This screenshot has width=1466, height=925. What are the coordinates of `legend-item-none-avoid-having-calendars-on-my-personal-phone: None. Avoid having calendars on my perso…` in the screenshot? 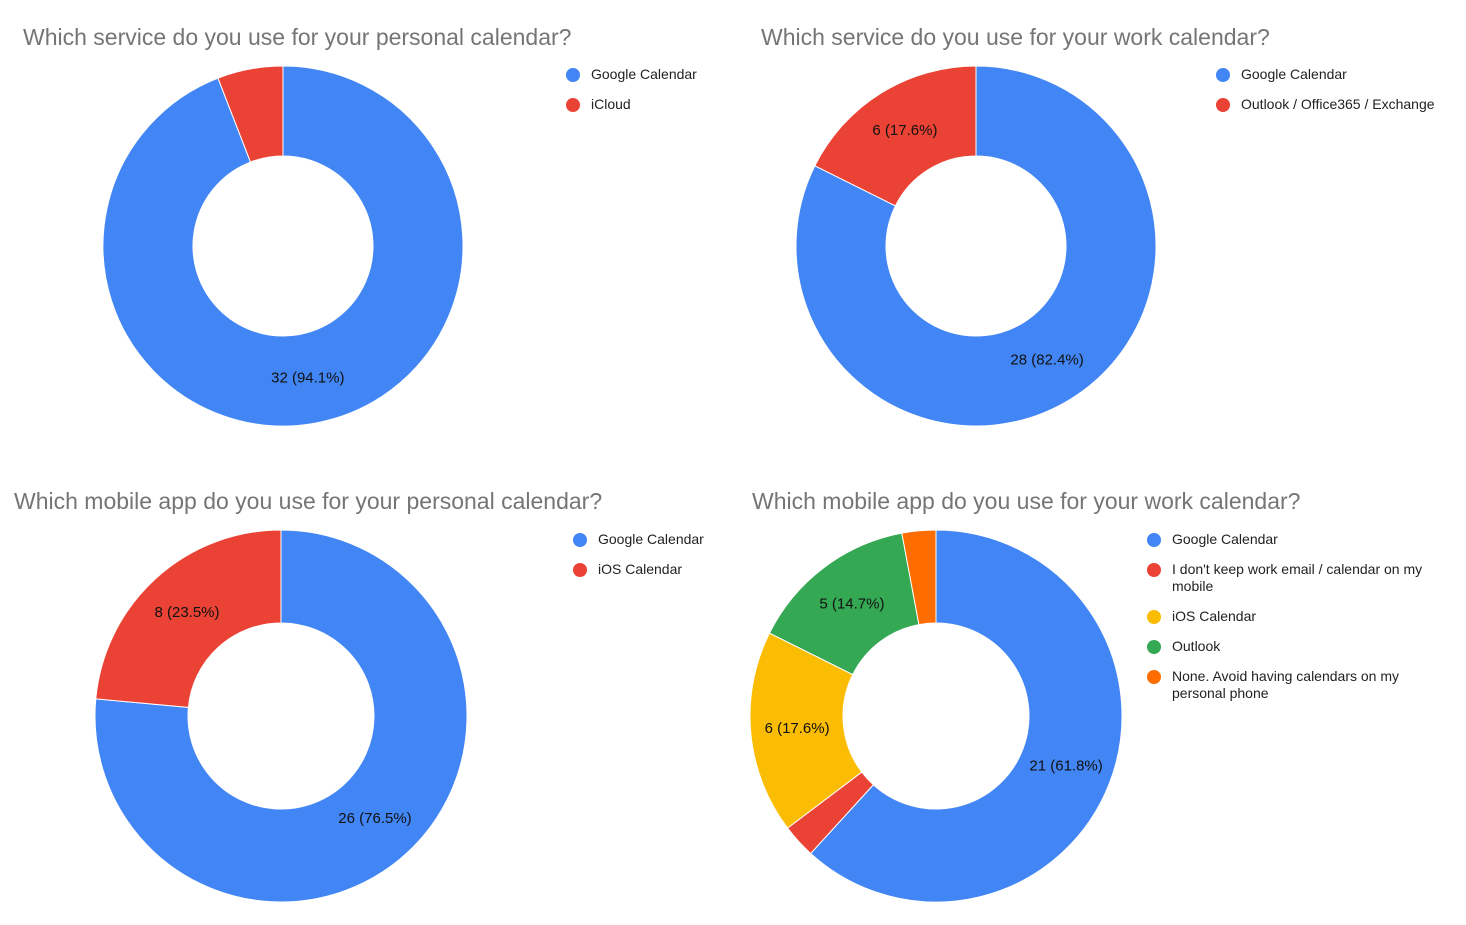 It's located at (1297, 685).